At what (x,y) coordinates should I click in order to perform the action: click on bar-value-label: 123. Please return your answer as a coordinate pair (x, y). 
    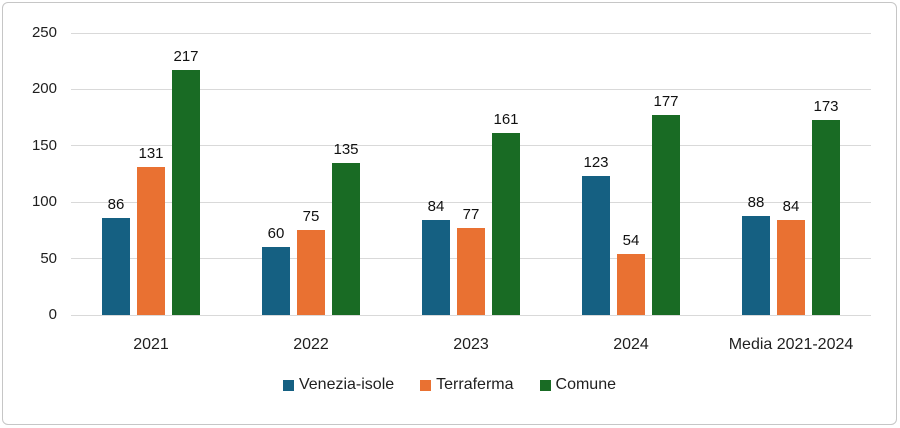
    Looking at the image, I should click on (596, 163).